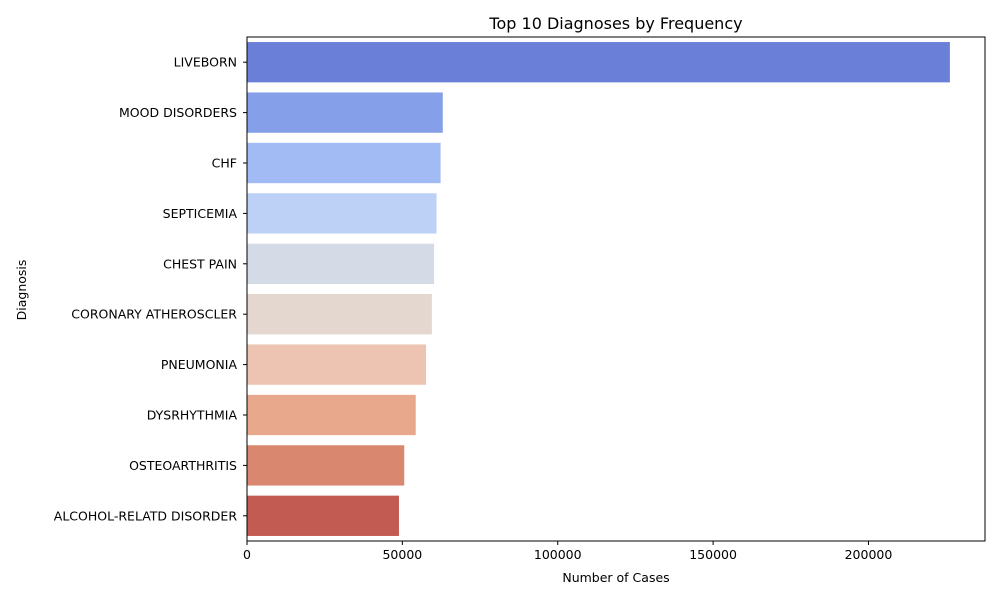 This screenshot has width=1000, height=604. Describe the element at coordinates (344, 163) in the screenshot. I see `bar-chf` at that location.